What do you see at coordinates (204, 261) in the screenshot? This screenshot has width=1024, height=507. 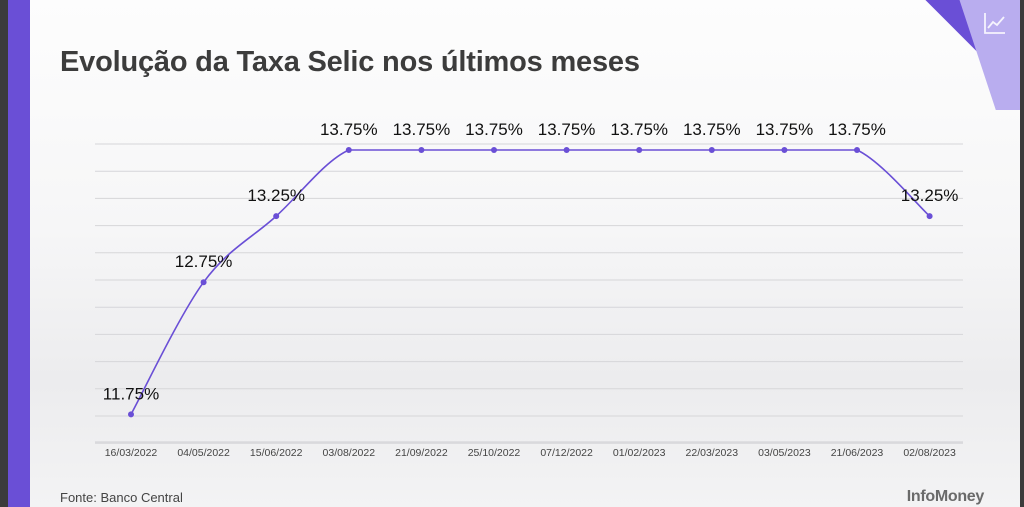 I see `data-label: 12.75%` at bounding box center [204, 261].